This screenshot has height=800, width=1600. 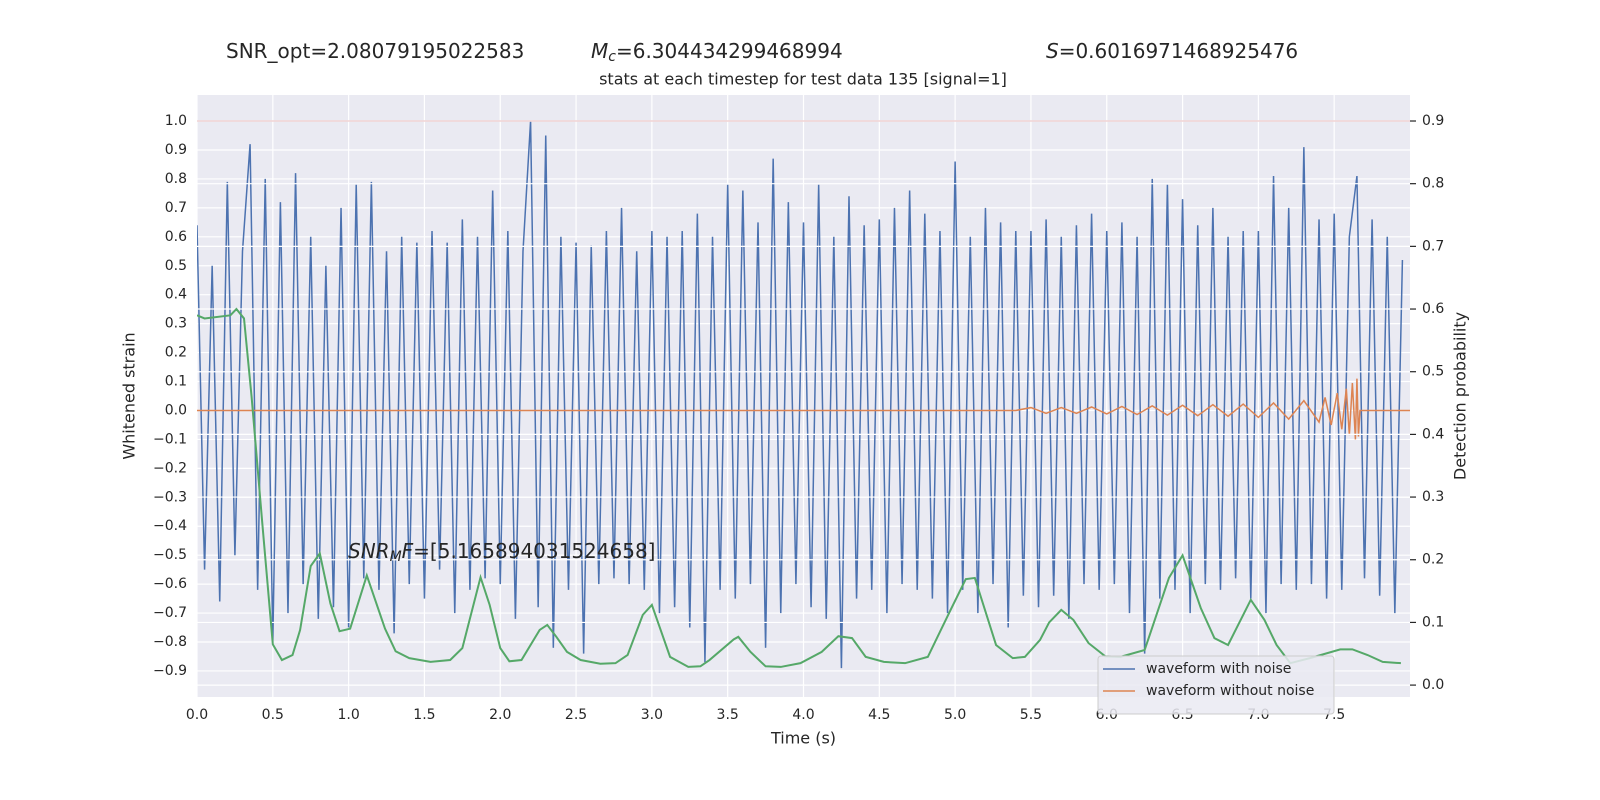 I want to click on y-tick-label: 1.0, so click(x=176, y=121).